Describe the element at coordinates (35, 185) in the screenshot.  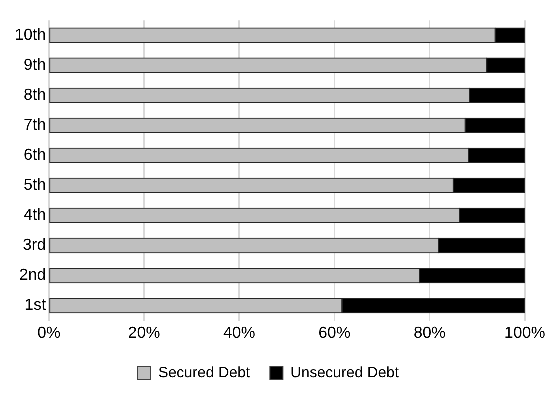
I see `y-tick-label: 5th` at that location.